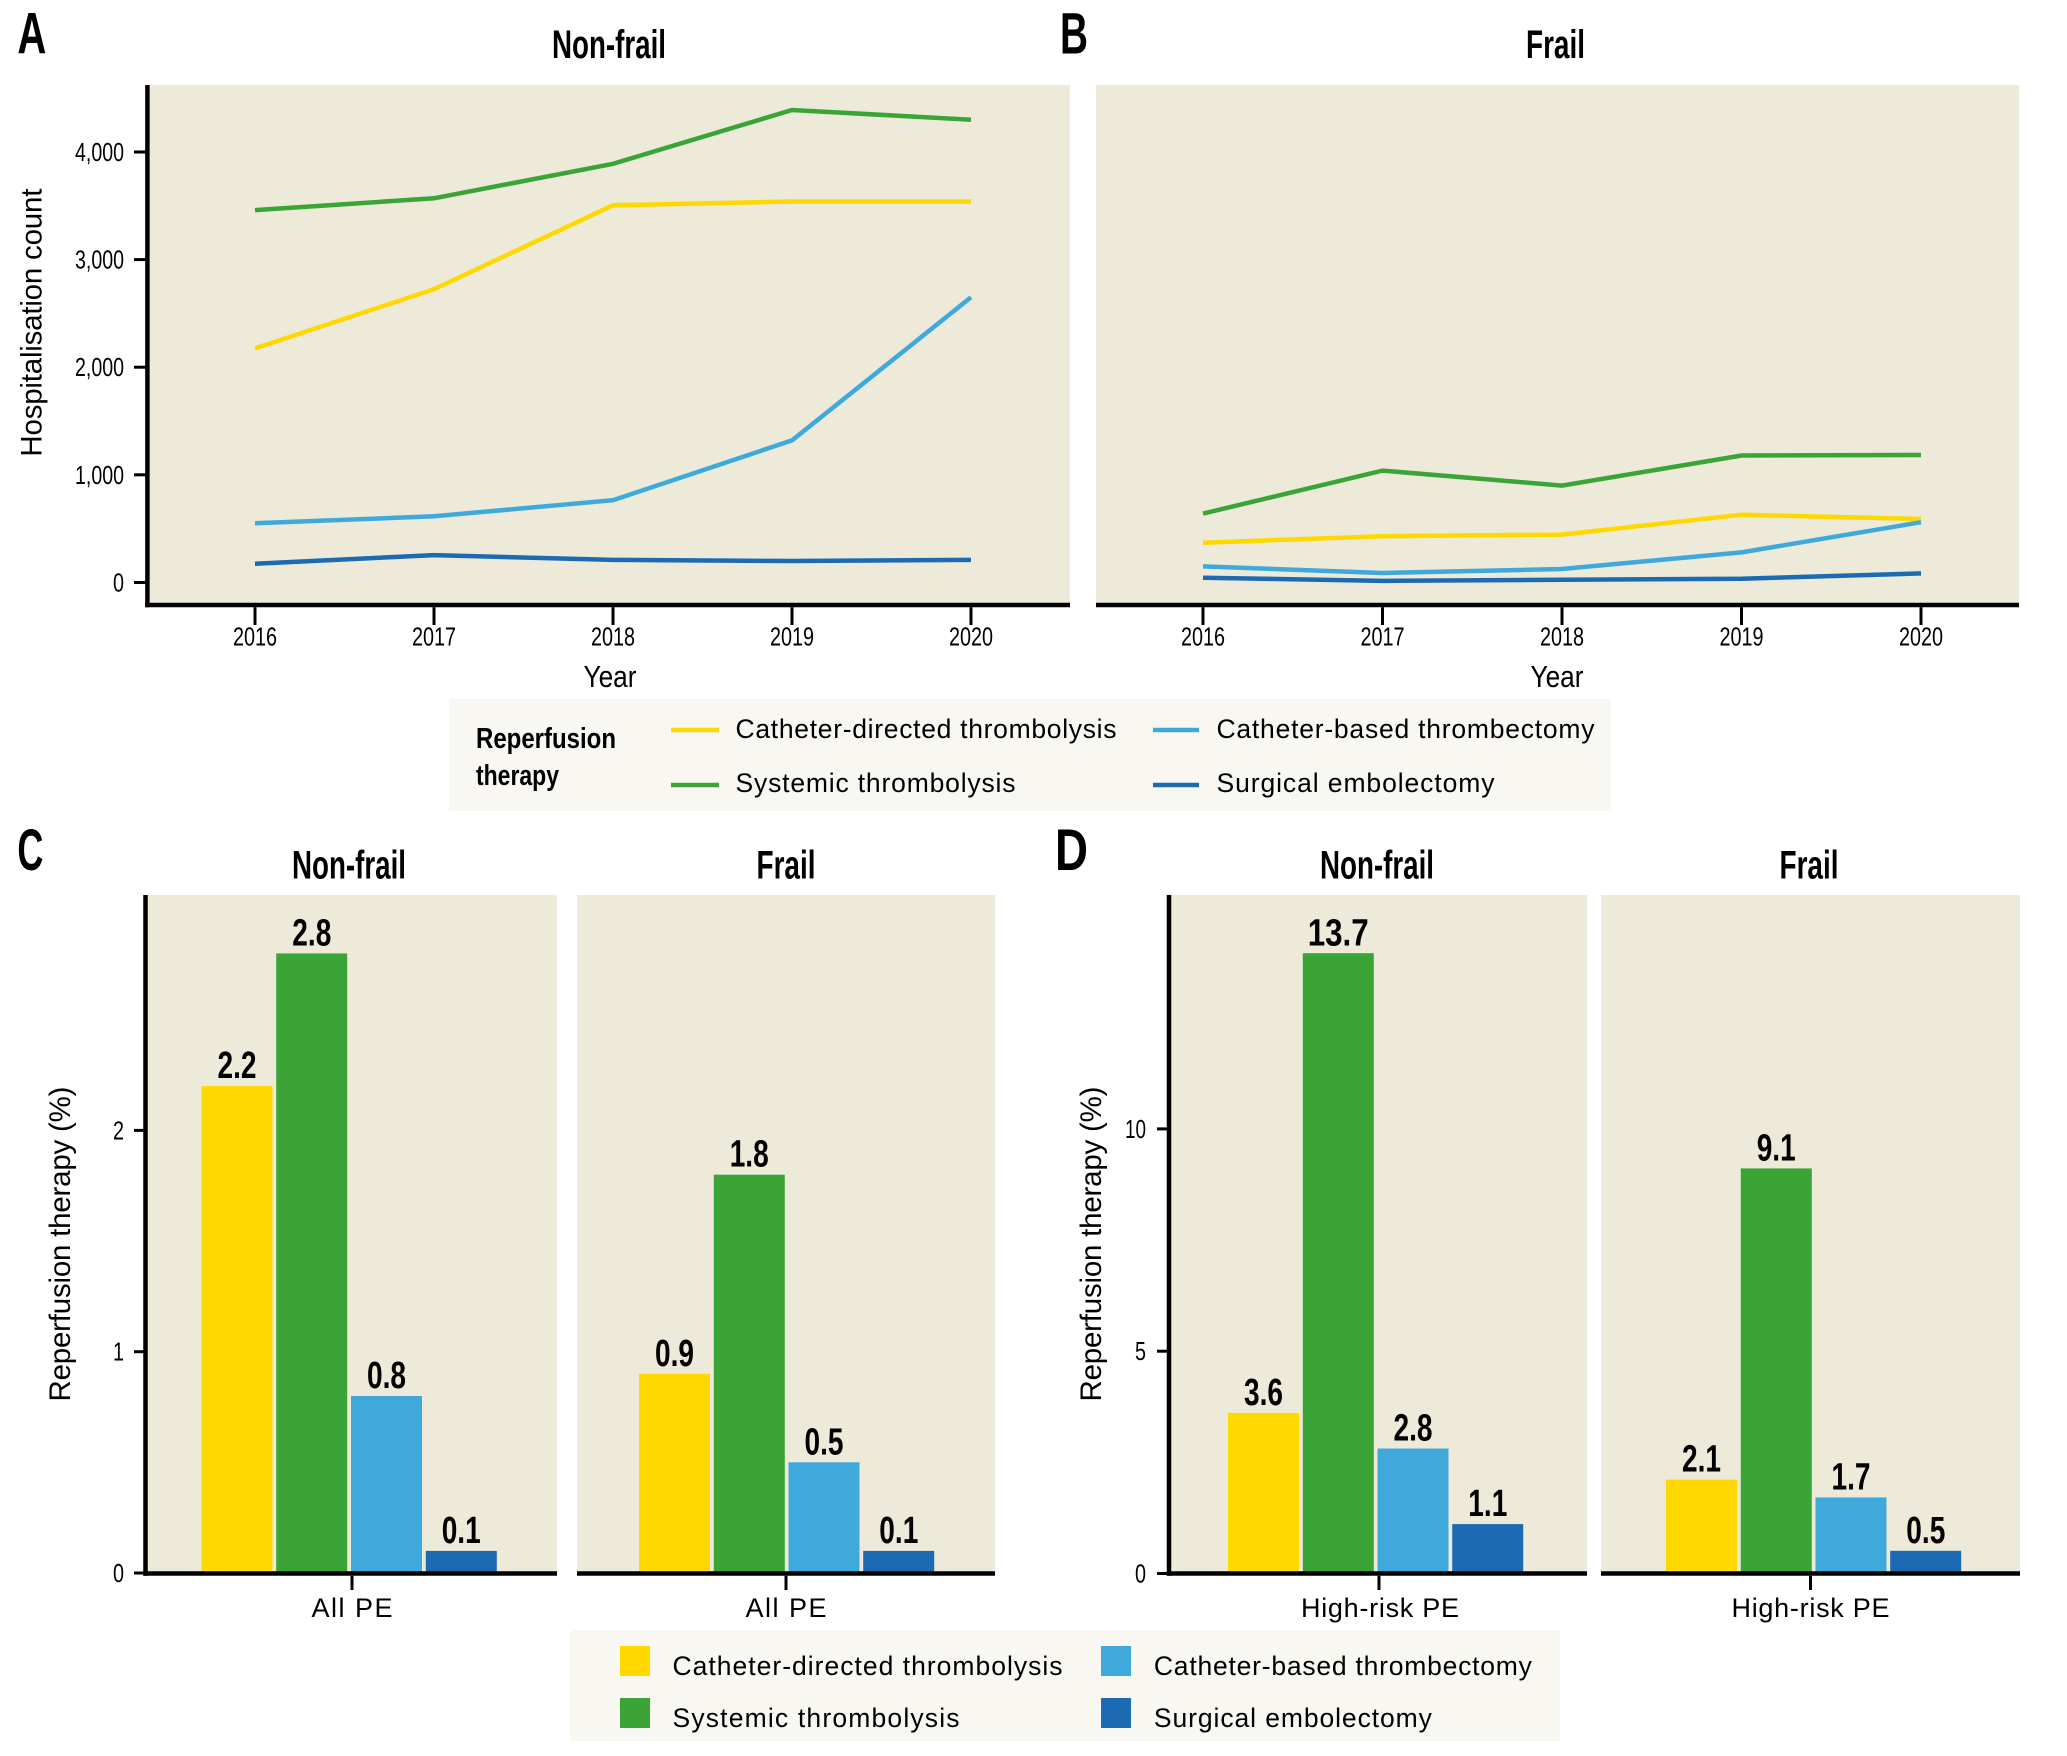 This screenshot has width=2067, height=1756. Describe the element at coordinates (1071, 850) in the screenshot. I see `svg-text: D` at that location.